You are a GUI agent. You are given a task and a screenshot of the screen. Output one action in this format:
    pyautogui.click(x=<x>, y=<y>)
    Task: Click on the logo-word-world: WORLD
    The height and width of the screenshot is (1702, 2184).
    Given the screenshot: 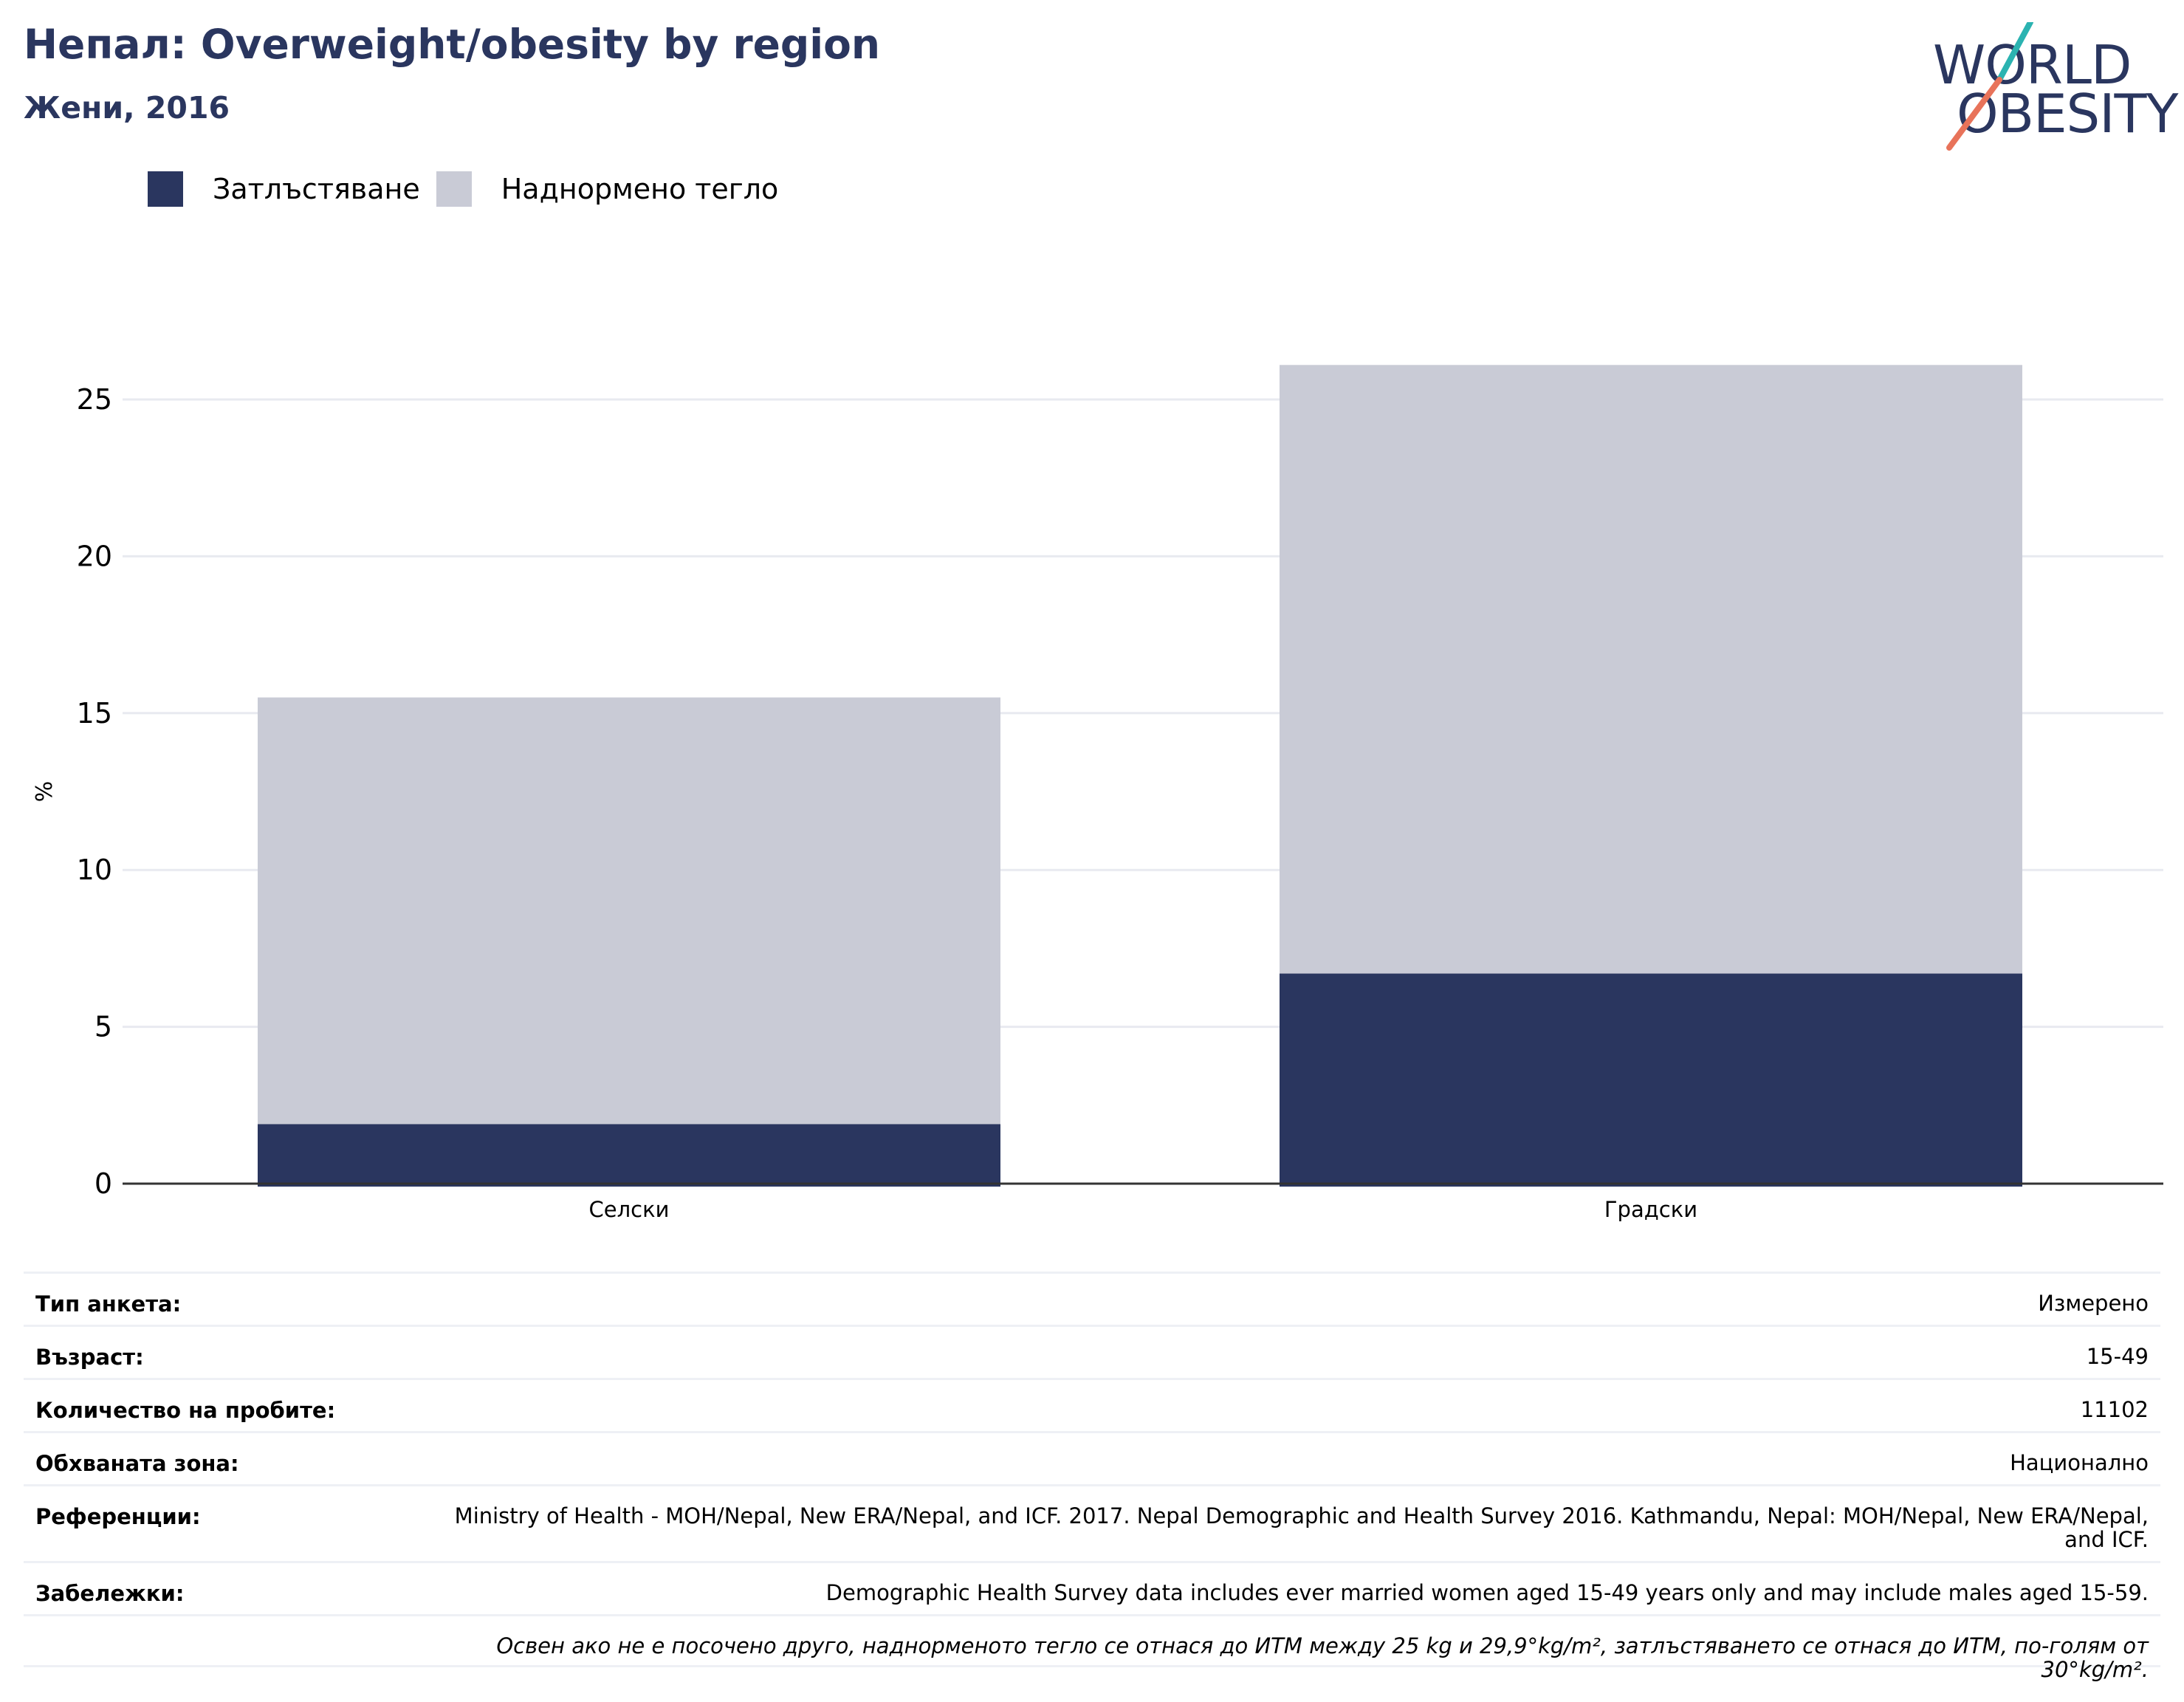 What is the action you would take?
    pyautogui.click(x=2033, y=65)
    